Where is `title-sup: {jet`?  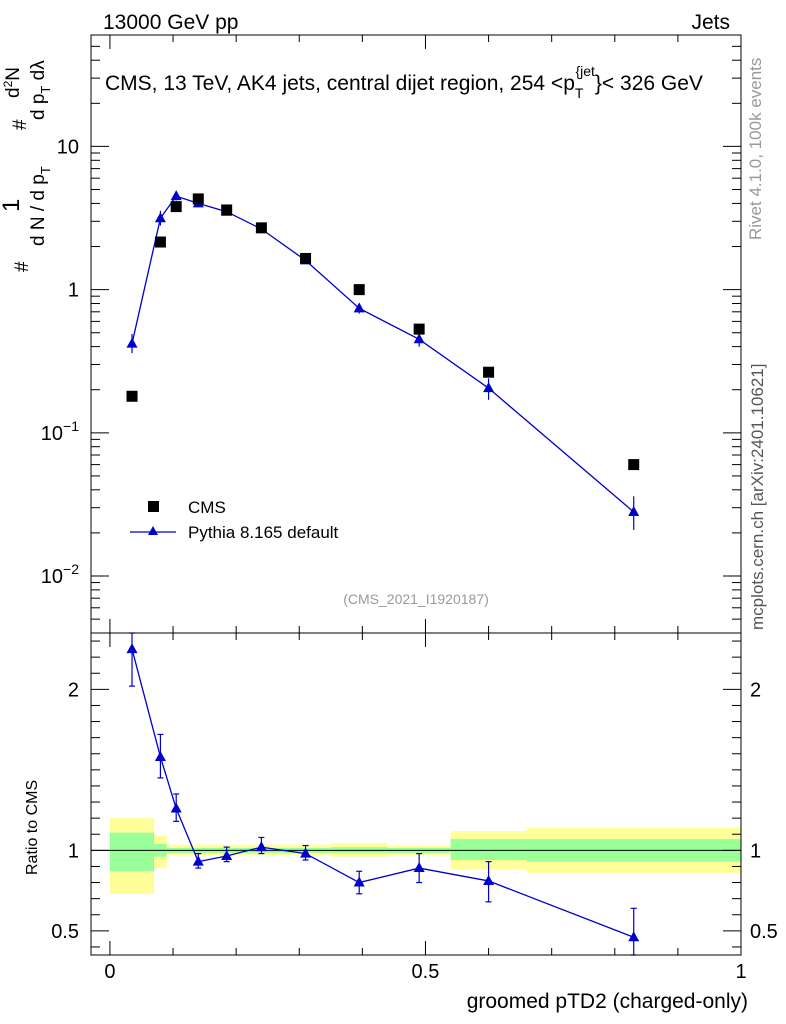
title-sup: {jet is located at coordinates (585, 71).